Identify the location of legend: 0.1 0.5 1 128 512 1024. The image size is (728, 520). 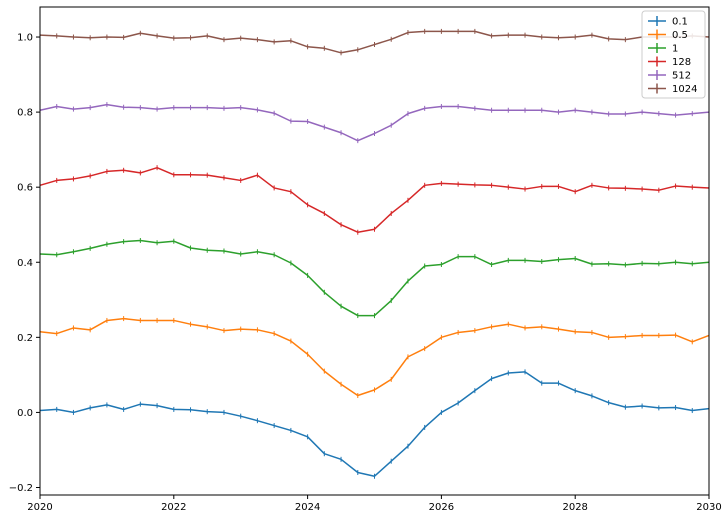
(673, 54).